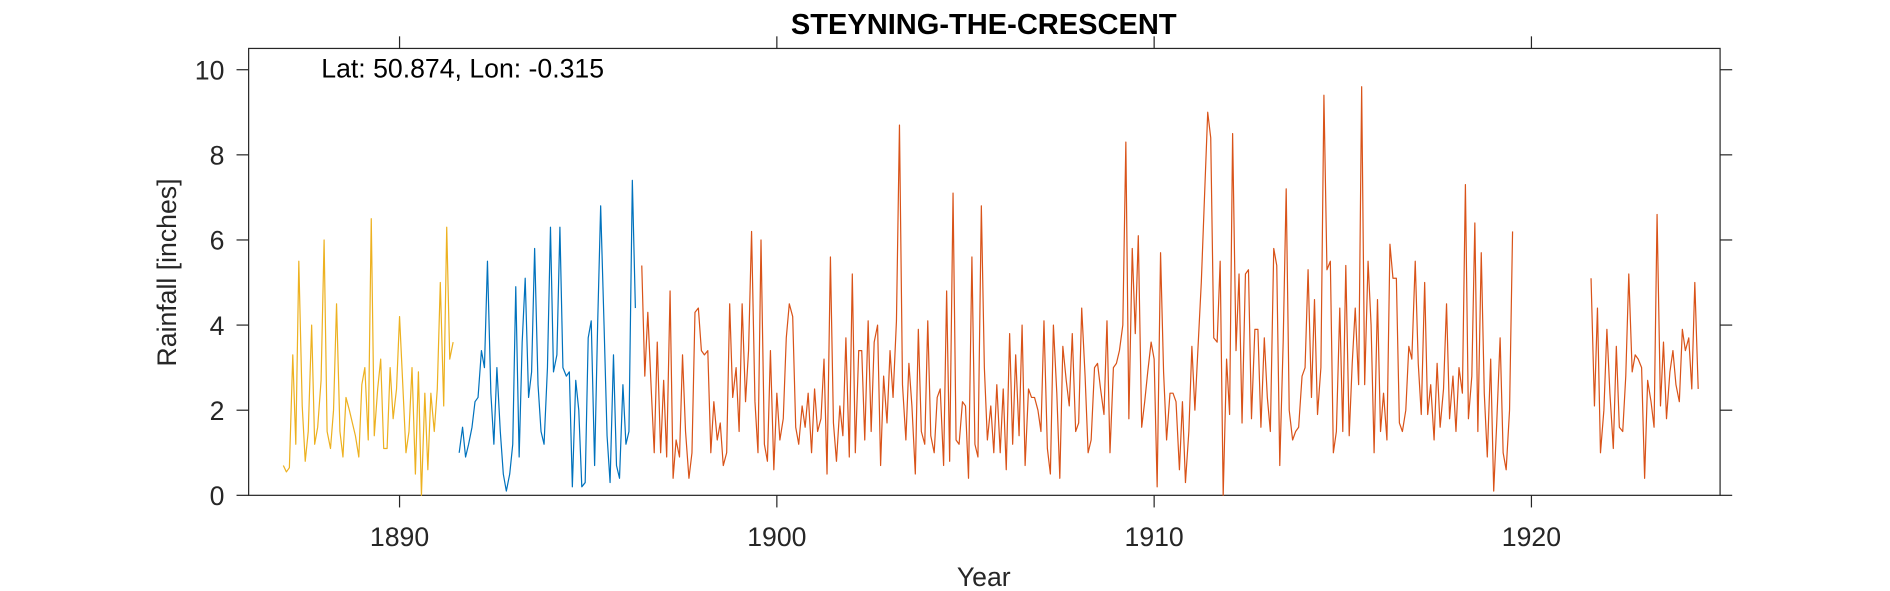  Describe the element at coordinates (210, 70) in the screenshot. I see `y-tick-label: 10` at that location.